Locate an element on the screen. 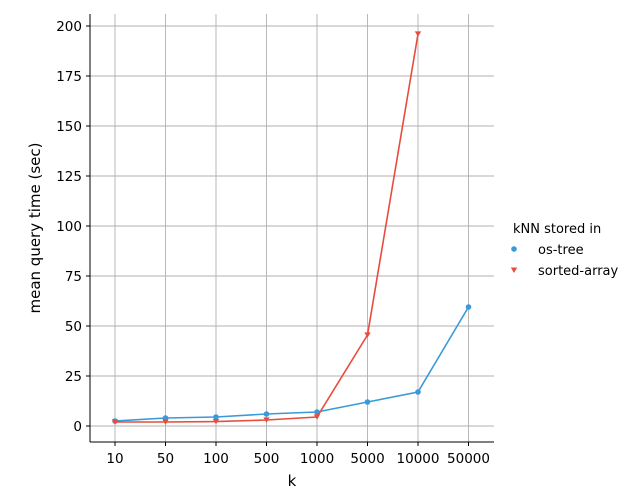 The width and height of the screenshot is (635, 500). x-tick-label: 100 is located at coordinates (216, 459).